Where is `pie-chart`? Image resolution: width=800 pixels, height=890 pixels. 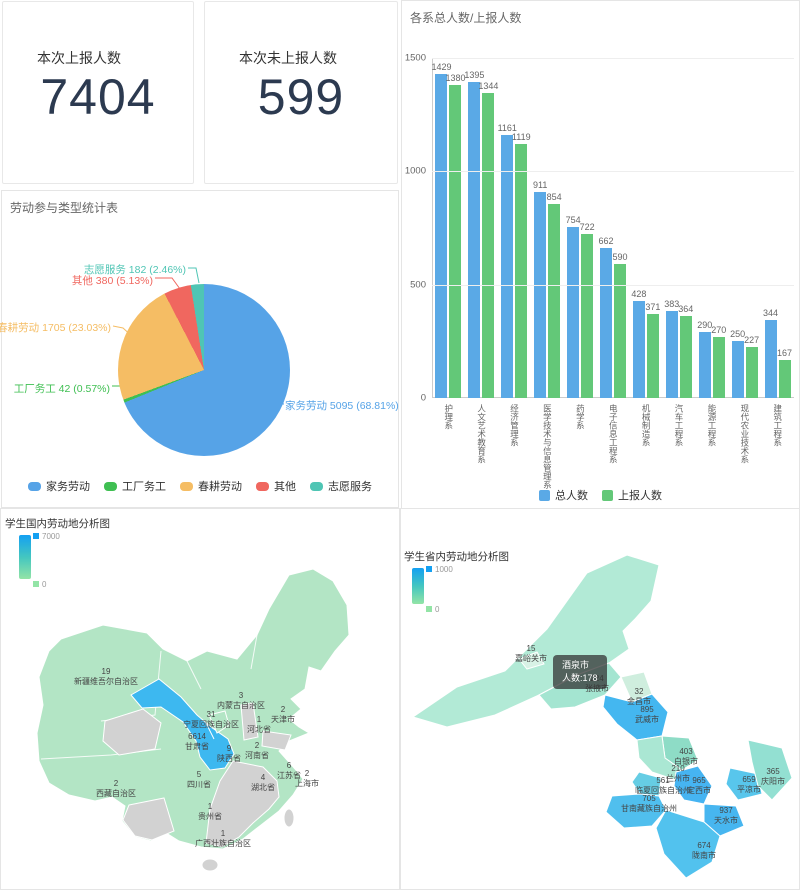
pie-chart is located at coordinates (204, 370).